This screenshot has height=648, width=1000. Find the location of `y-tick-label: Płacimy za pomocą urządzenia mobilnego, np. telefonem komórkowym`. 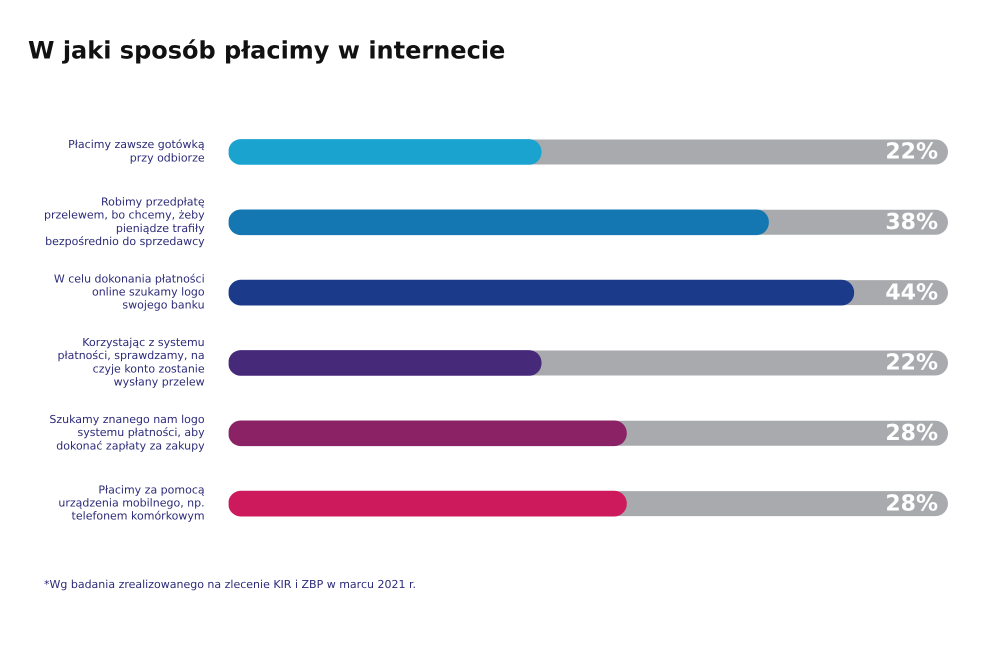

y-tick-label: Płacimy za pomocą urządzenia mobilnego, np. telefonem komórkowym is located at coordinates (131, 503).